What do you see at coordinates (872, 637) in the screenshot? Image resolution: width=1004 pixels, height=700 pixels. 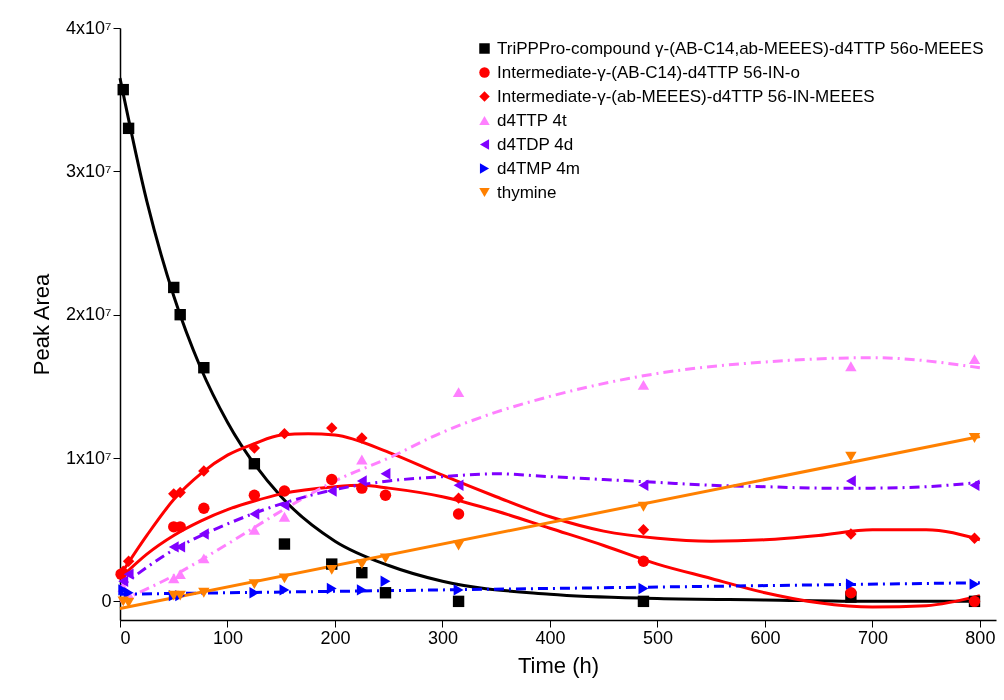 I see `x-tick-label: 700` at bounding box center [872, 637].